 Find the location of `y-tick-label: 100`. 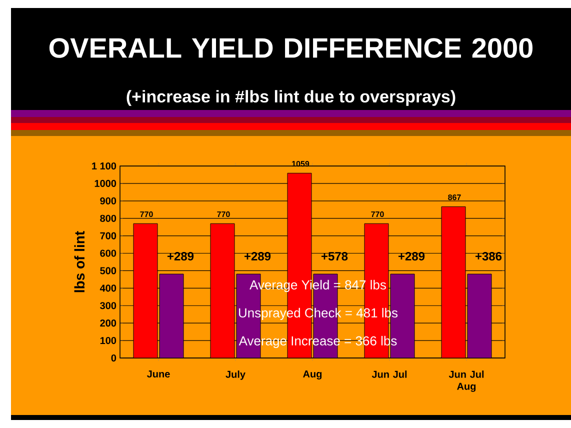

y-tick-label: 100 is located at coordinates (108, 340).